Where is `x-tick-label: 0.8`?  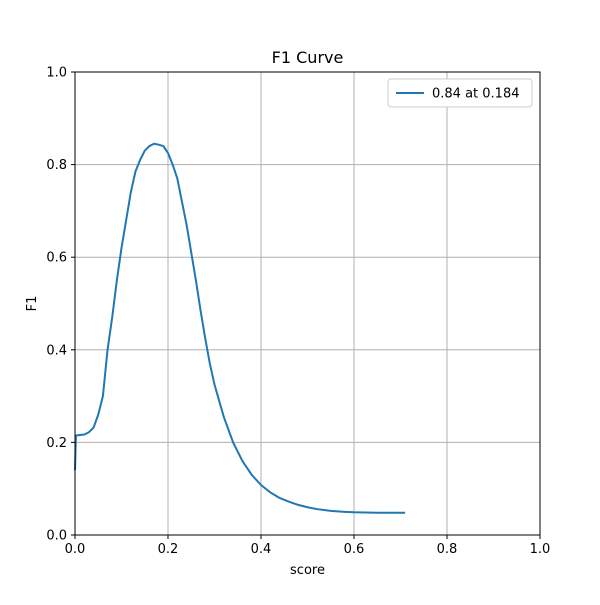 x-tick-label: 0.8 is located at coordinates (447, 549).